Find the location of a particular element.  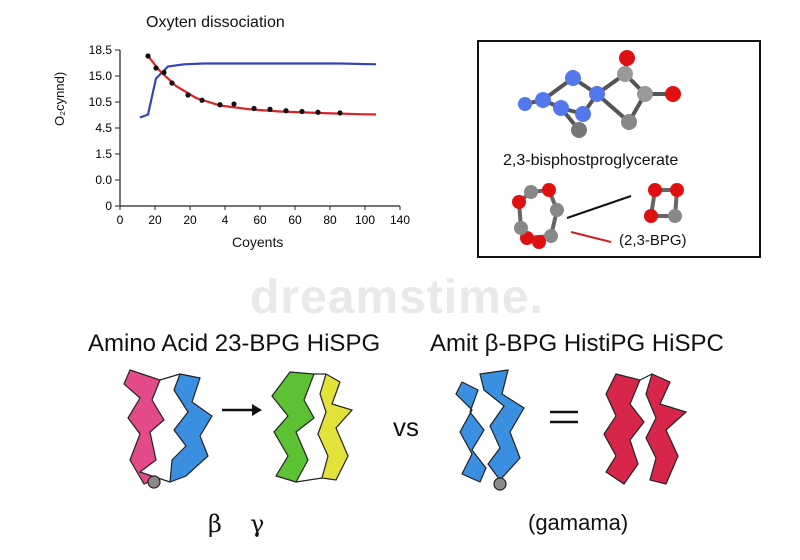

x-tick-label: 140 is located at coordinates (400, 220).